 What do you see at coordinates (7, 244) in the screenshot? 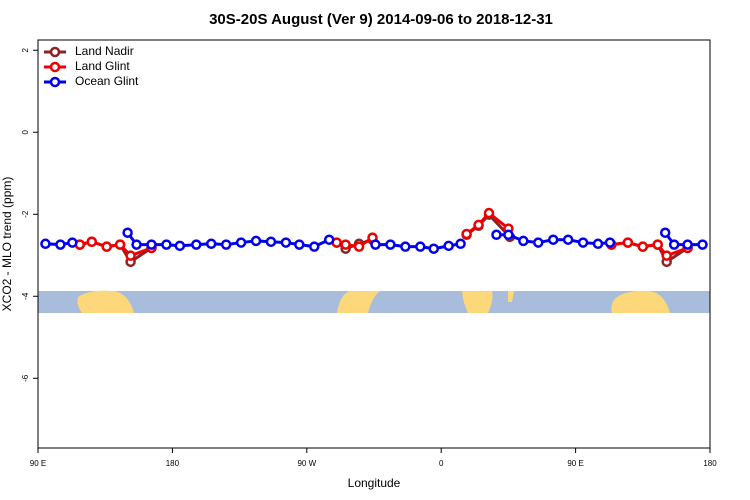
I see `y-axis-label: XCO2 - MLO trend (ppm)` at bounding box center [7, 244].